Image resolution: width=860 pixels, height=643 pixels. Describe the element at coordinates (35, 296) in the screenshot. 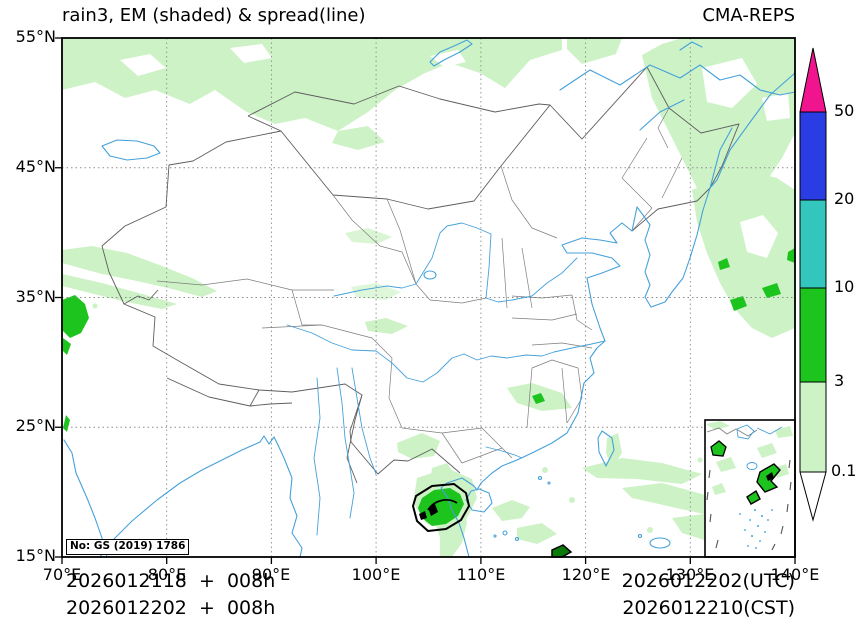

I see `lat-tick-35n: 35°N` at that location.